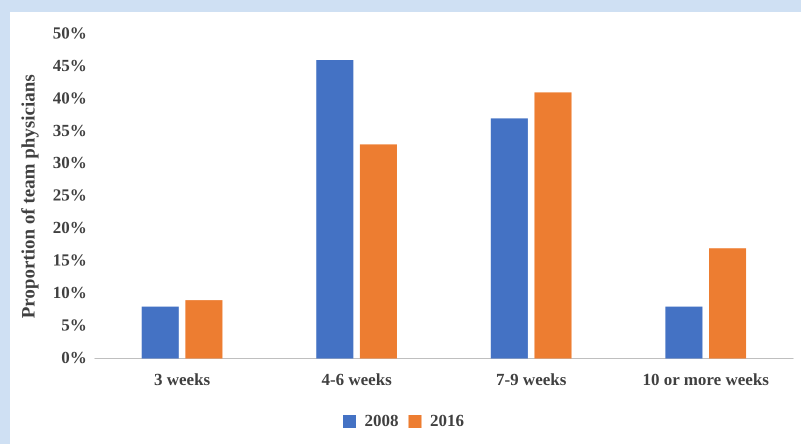 The height and width of the screenshot is (444, 801). Describe the element at coordinates (447, 420) in the screenshot. I see `legend-label: 2016` at that location.